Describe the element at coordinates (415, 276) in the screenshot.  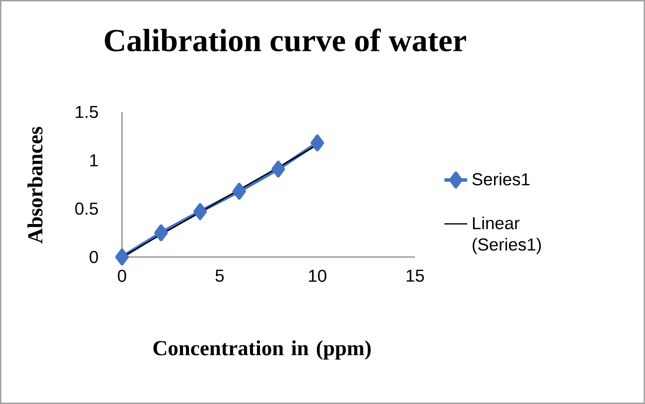
I see `x-tick-label: 15` at that location.